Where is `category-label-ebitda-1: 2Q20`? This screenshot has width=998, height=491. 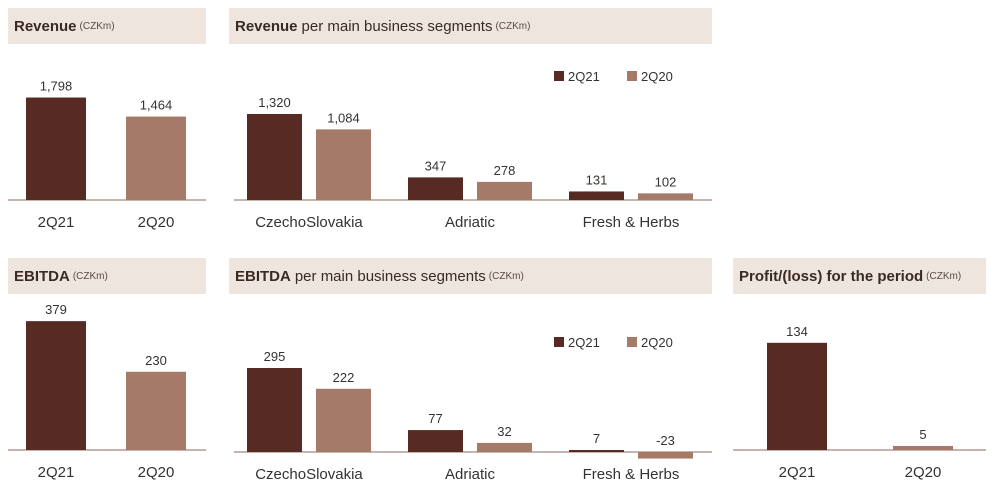 category-label-ebitda-1: 2Q20 is located at coordinates (156, 472).